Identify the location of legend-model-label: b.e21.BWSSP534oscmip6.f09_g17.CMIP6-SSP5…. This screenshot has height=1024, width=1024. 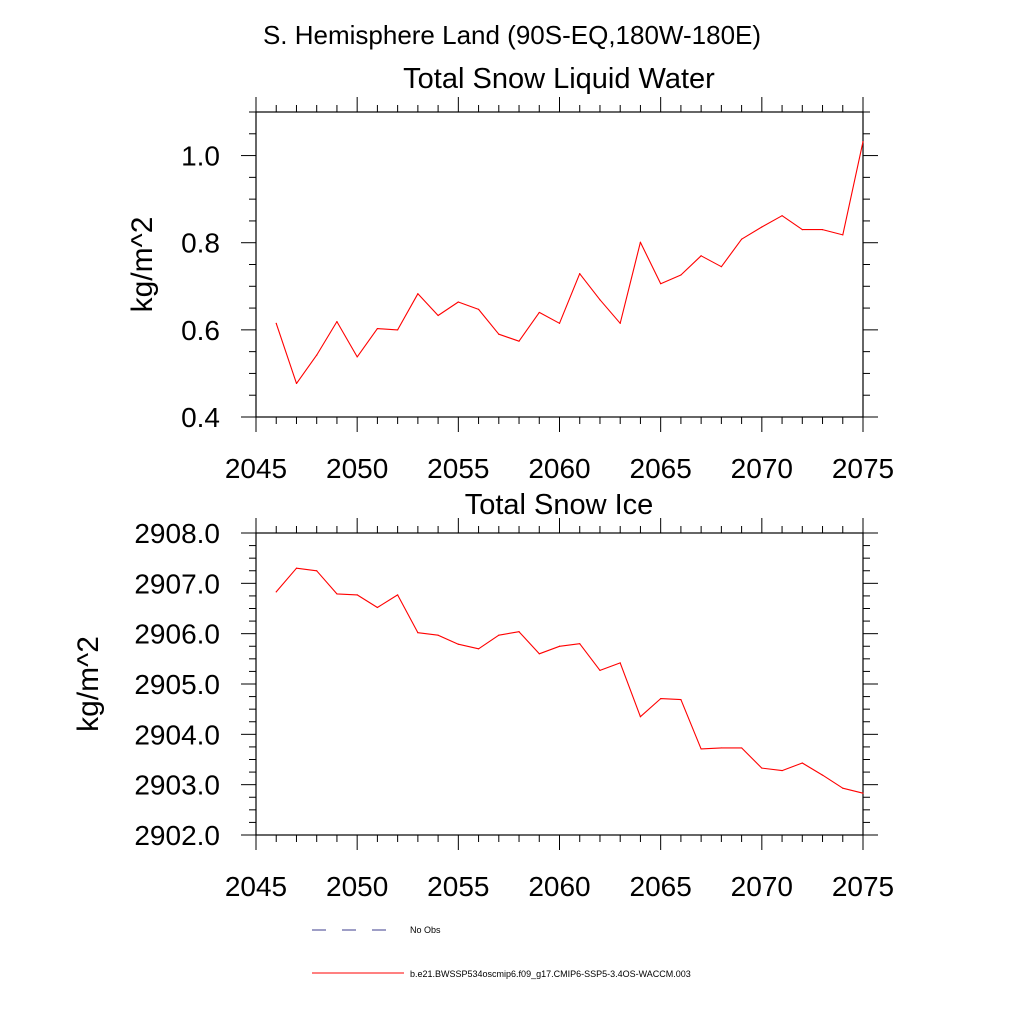
(550, 974).